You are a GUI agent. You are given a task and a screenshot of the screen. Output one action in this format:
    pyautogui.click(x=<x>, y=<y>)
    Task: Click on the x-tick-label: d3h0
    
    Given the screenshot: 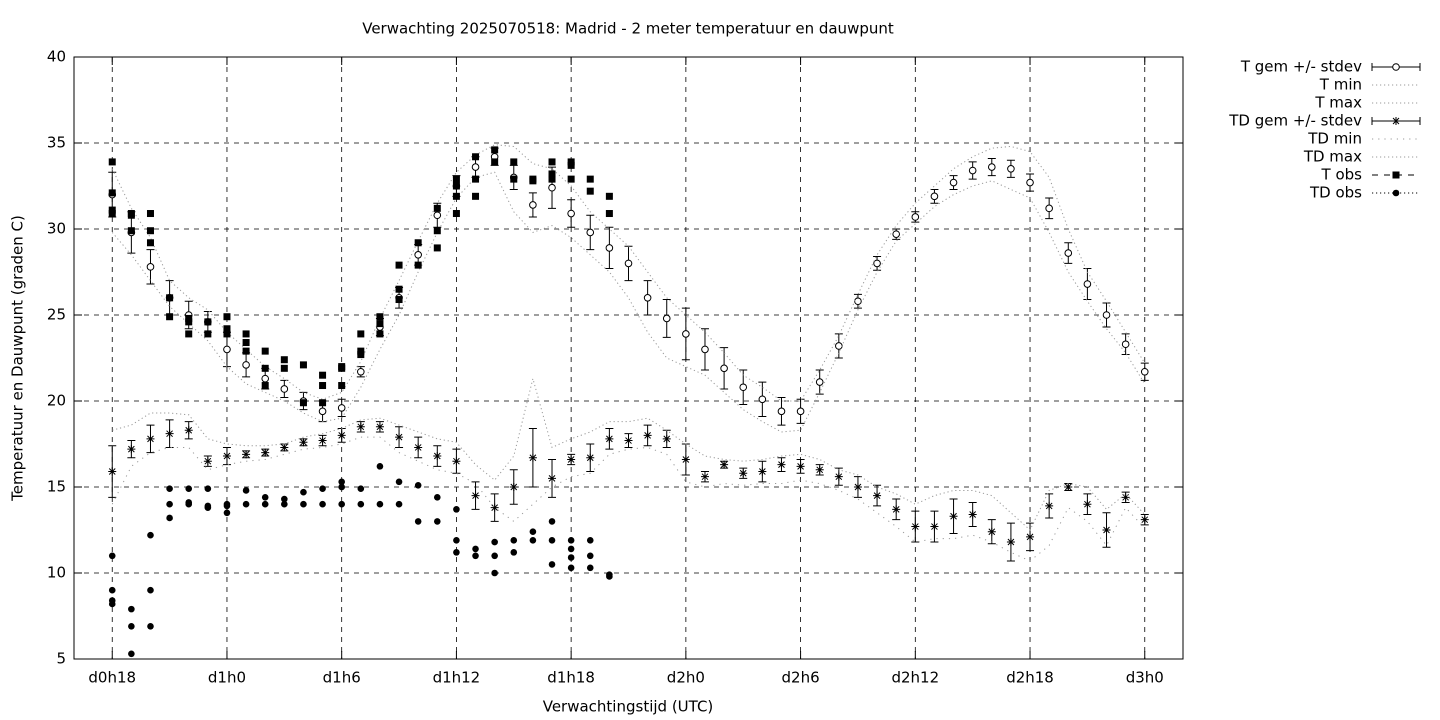 What is the action you would take?
    pyautogui.click(x=1145, y=678)
    